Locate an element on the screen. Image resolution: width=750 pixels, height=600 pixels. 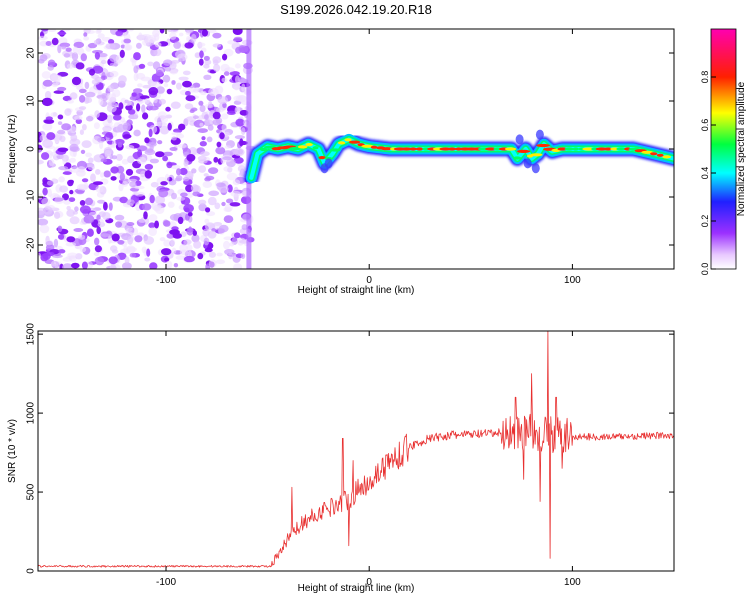
colorbar-tick-label: 0.4 is located at coordinates (705, 173).